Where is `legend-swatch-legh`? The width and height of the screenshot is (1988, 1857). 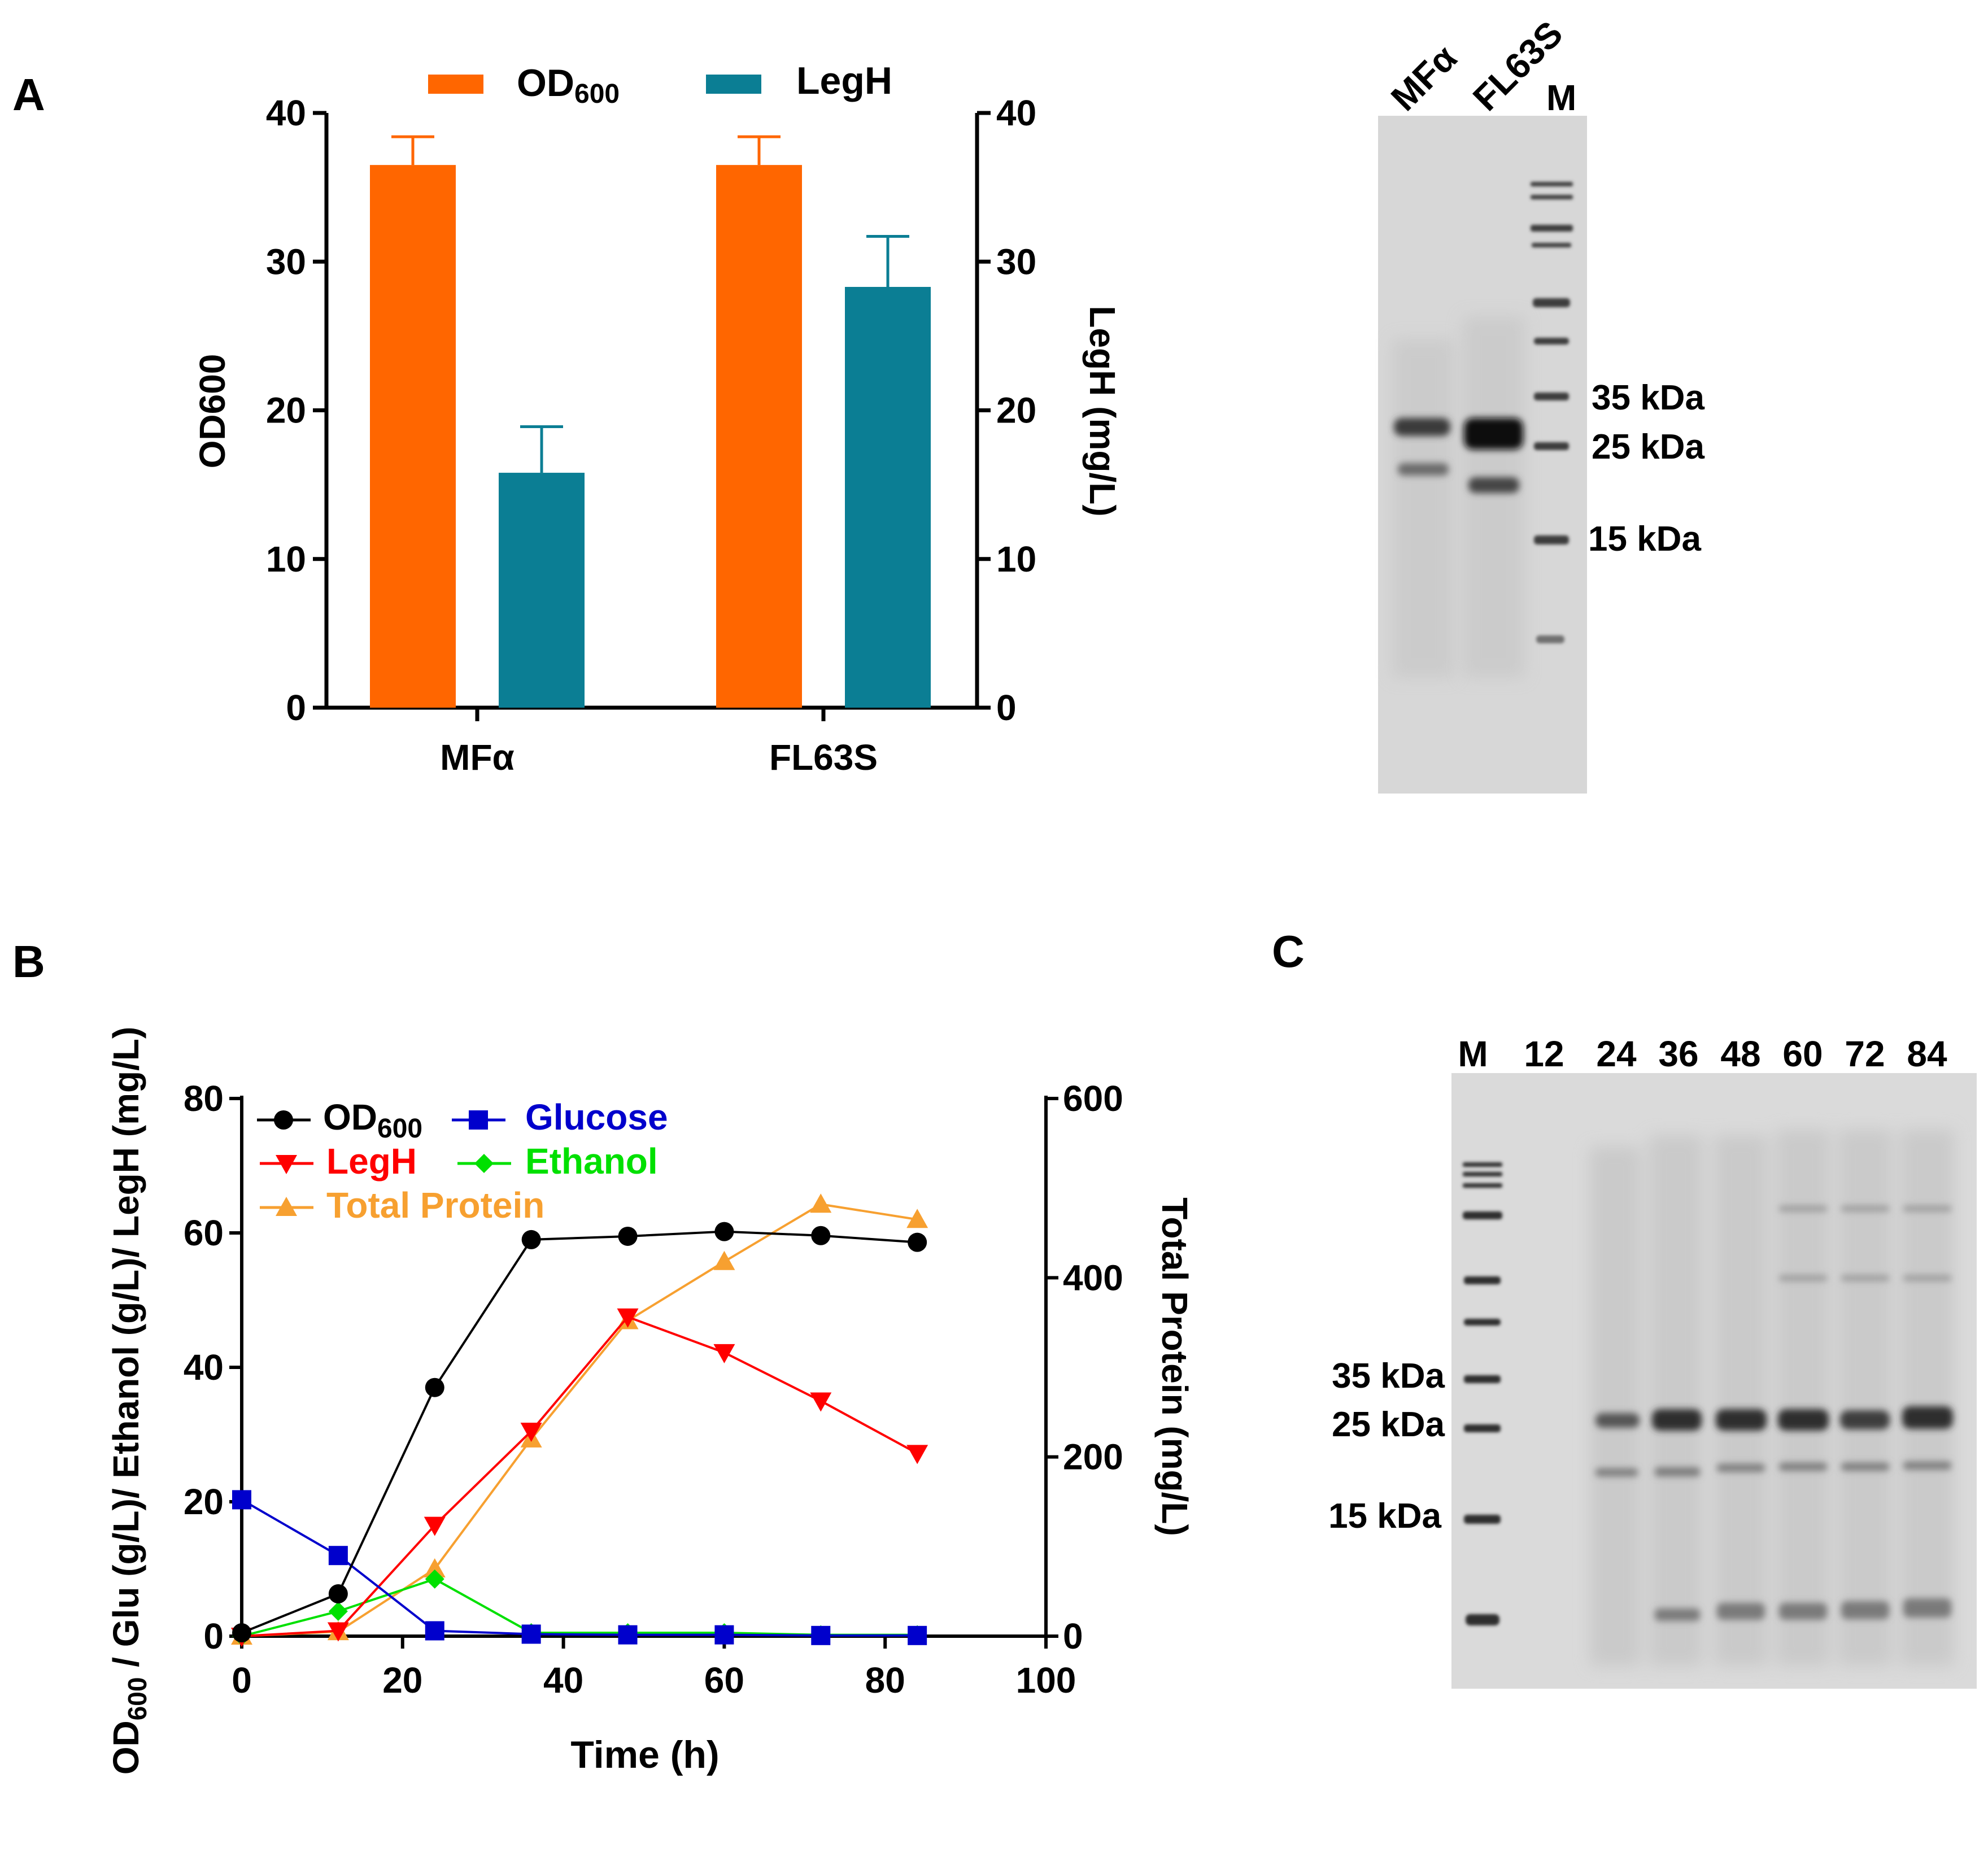
legend-swatch-legh is located at coordinates (734, 84).